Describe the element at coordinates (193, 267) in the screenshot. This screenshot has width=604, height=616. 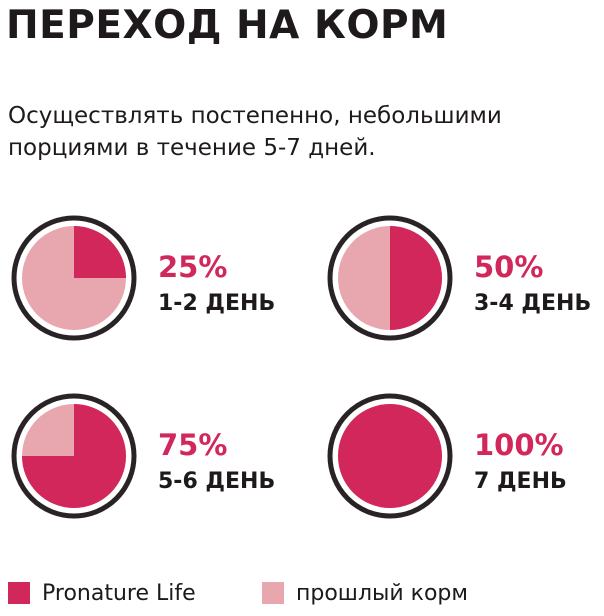
I see `stage-percent: 25%` at that location.